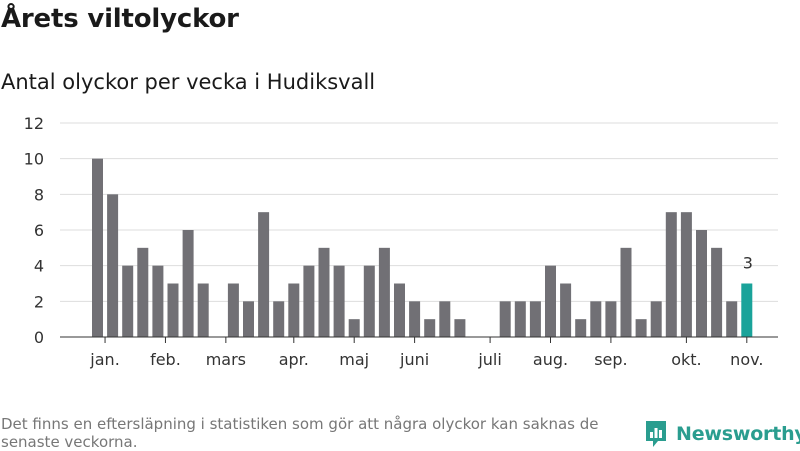 The image size is (800, 451). What do you see at coordinates (34, 159) in the screenshot?
I see `y-tick-label: 10` at bounding box center [34, 159].